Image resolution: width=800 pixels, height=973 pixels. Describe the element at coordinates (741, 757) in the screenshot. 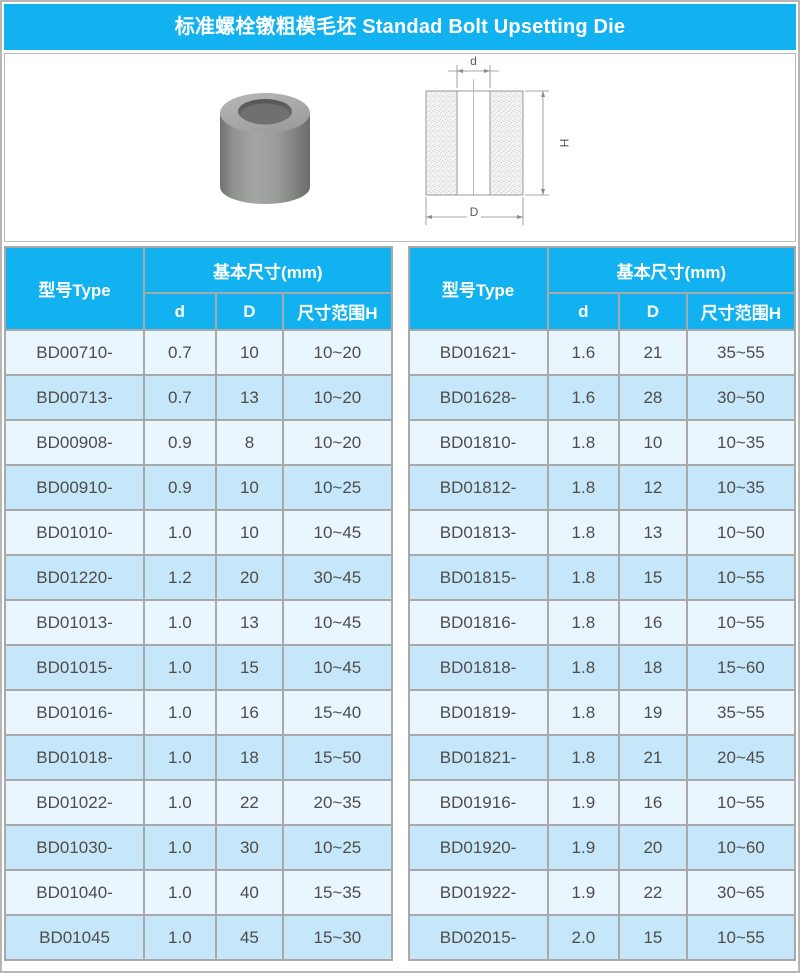

I see `cell-h-range: 20~45` at that location.